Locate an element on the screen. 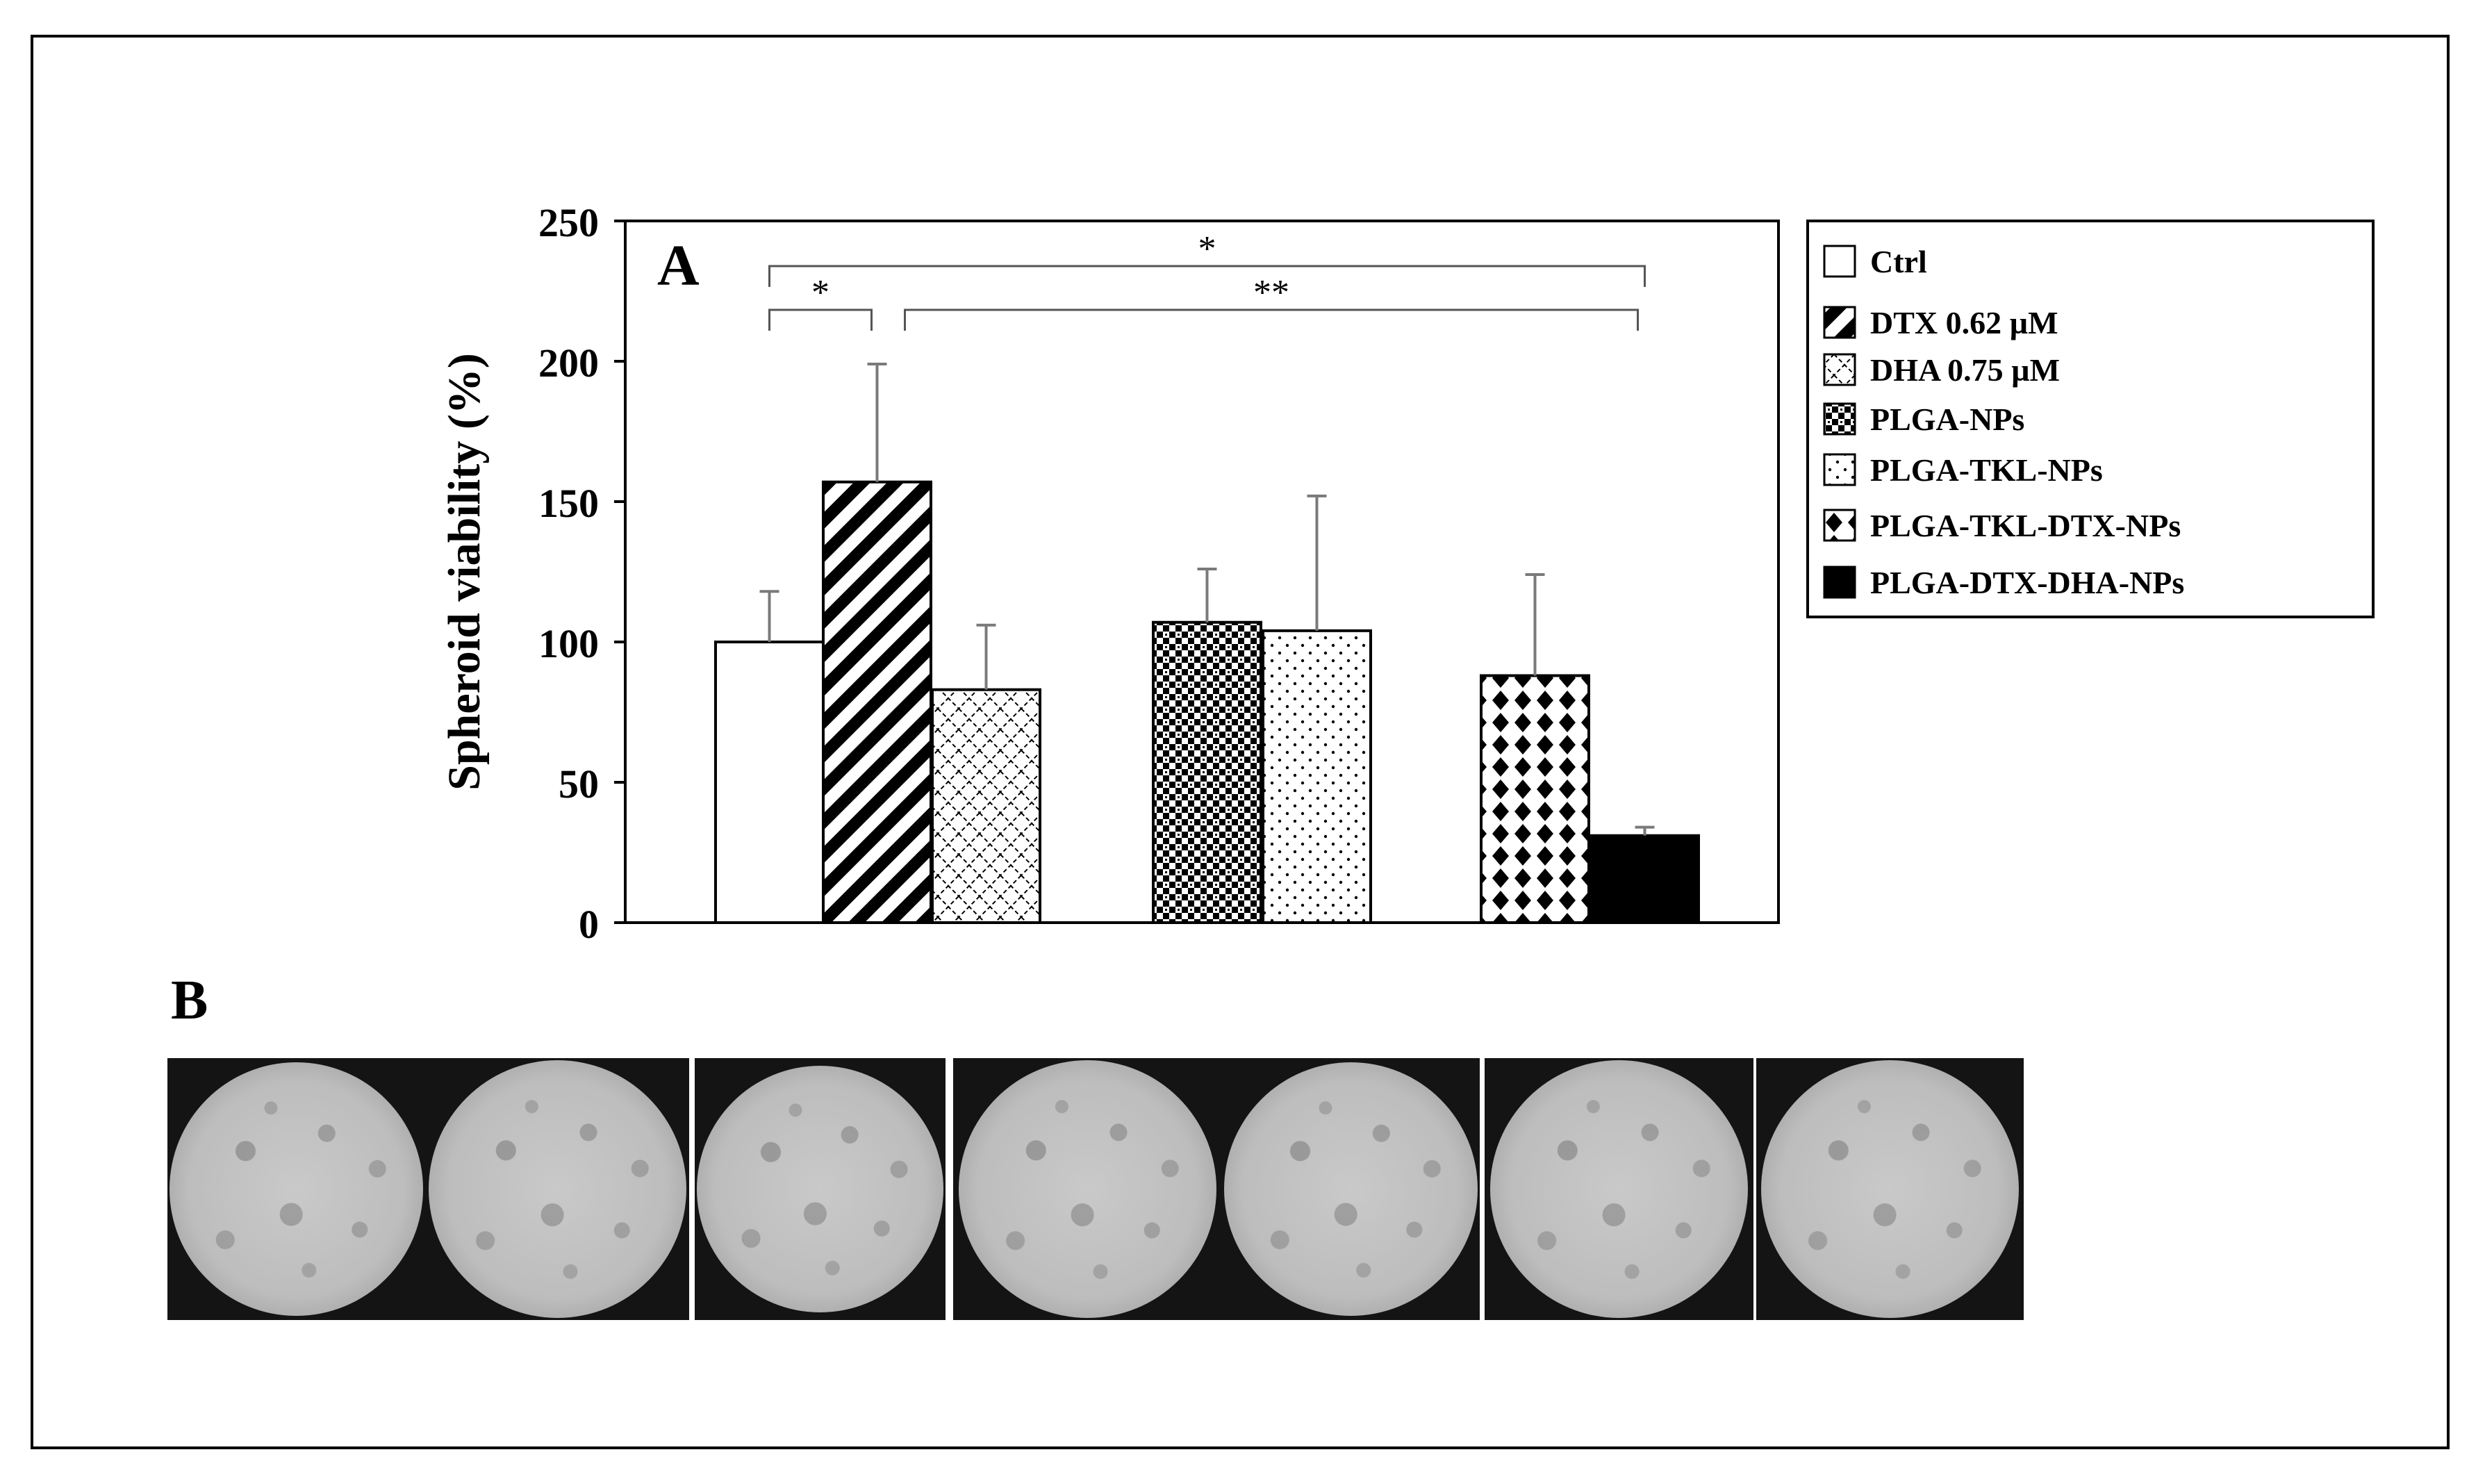 This screenshot has height=1484, width=2485. panel-a-label: A is located at coordinates (678, 265).